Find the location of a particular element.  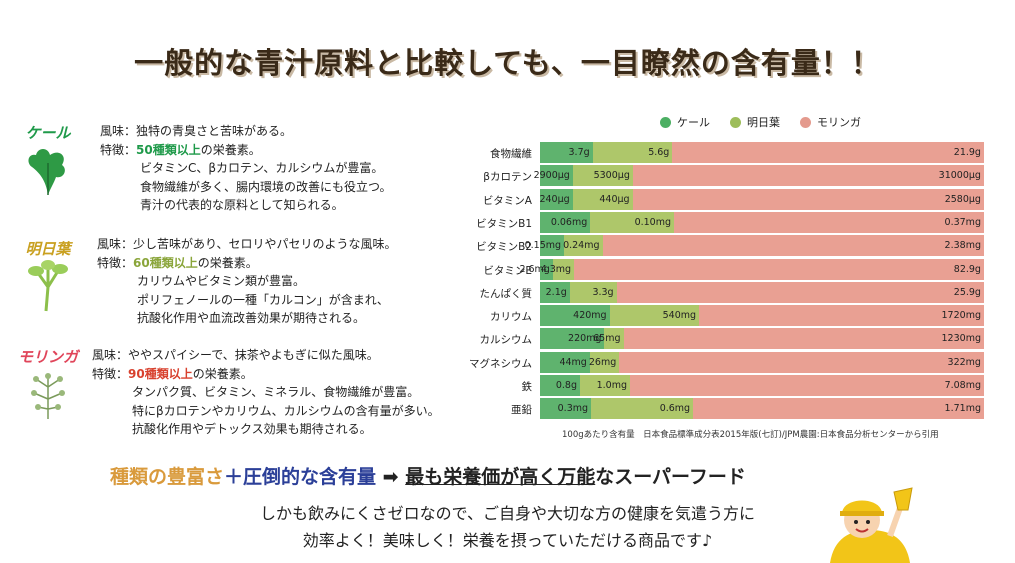

chart-bar-kale: 0.8g is located at coordinates (560, 385).